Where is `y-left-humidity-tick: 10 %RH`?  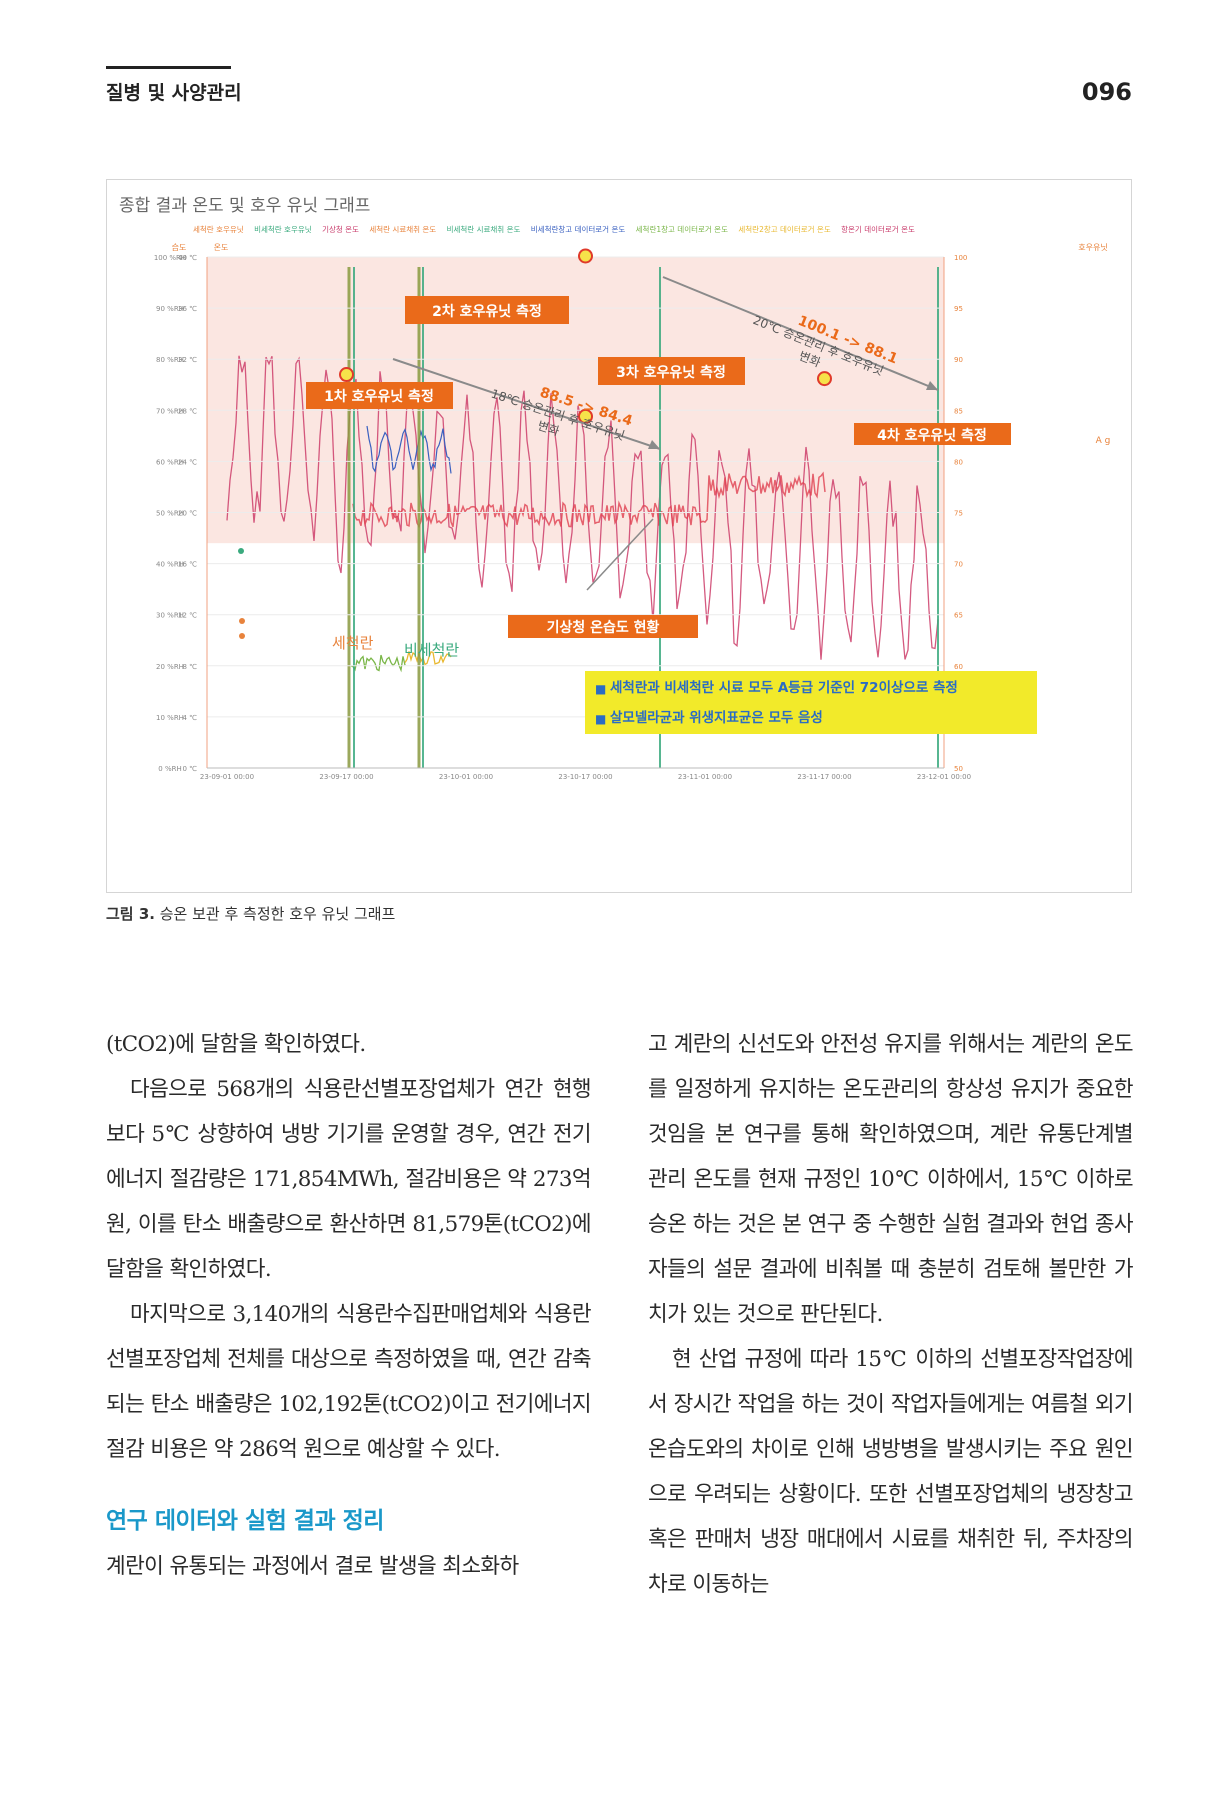 y-left-humidity-tick: 10 %RH is located at coordinates (170, 718).